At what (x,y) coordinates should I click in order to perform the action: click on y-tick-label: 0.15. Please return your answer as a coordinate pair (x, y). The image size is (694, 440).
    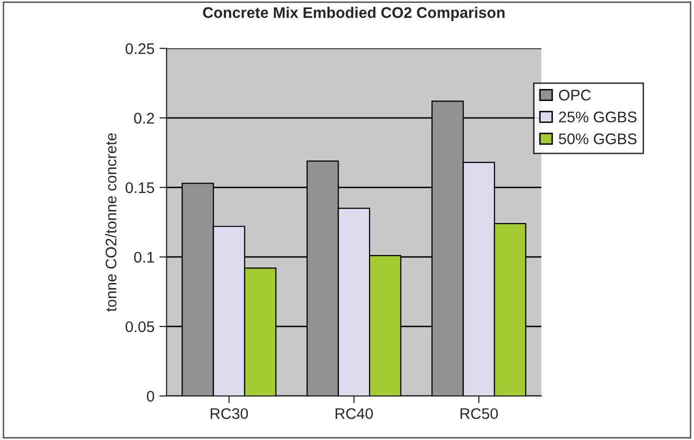
    Looking at the image, I should click on (140, 188).